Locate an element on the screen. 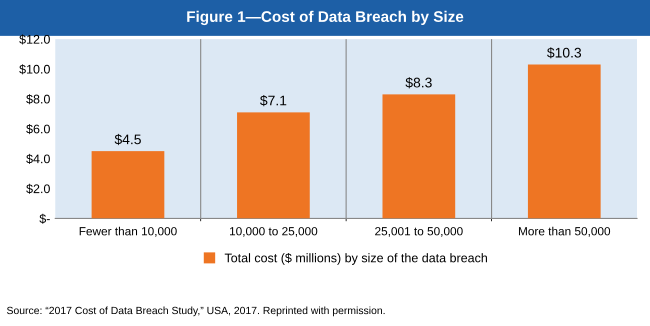 This screenshot has height=326, width=650. y-tick-label: $2.0 is located at coordinates (38, 189).